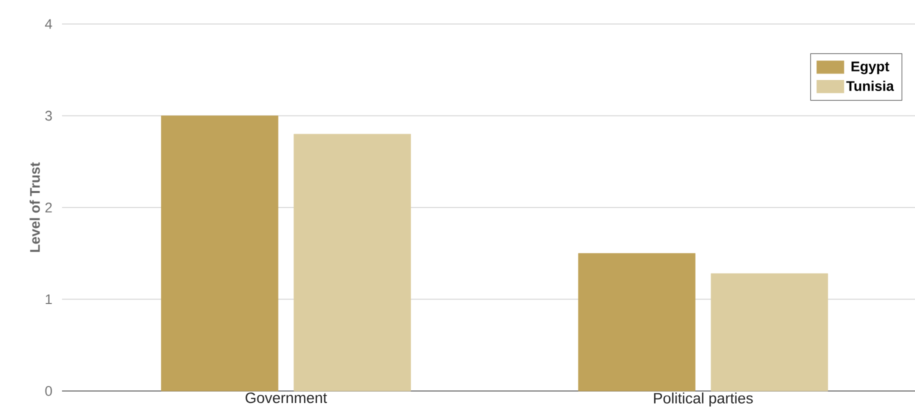 Image resolution: width=915 pixels, height=419 pixels. I want to click on y-tick-label: 3, so click(48, 115).